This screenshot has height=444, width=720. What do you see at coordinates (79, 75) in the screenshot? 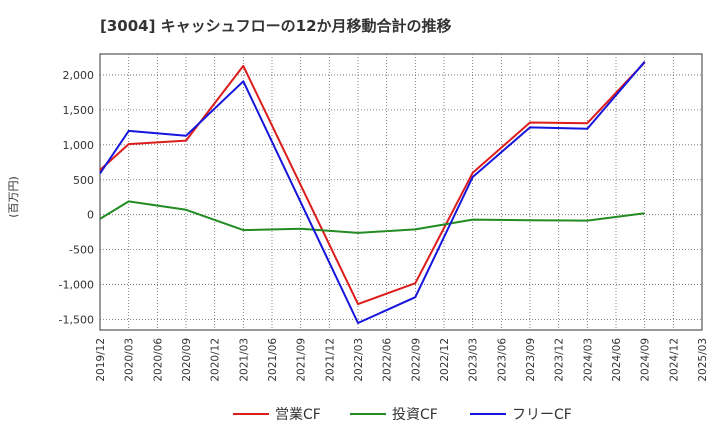
I see `y-tick-label: 2,000` at bounding box center [79, 75].